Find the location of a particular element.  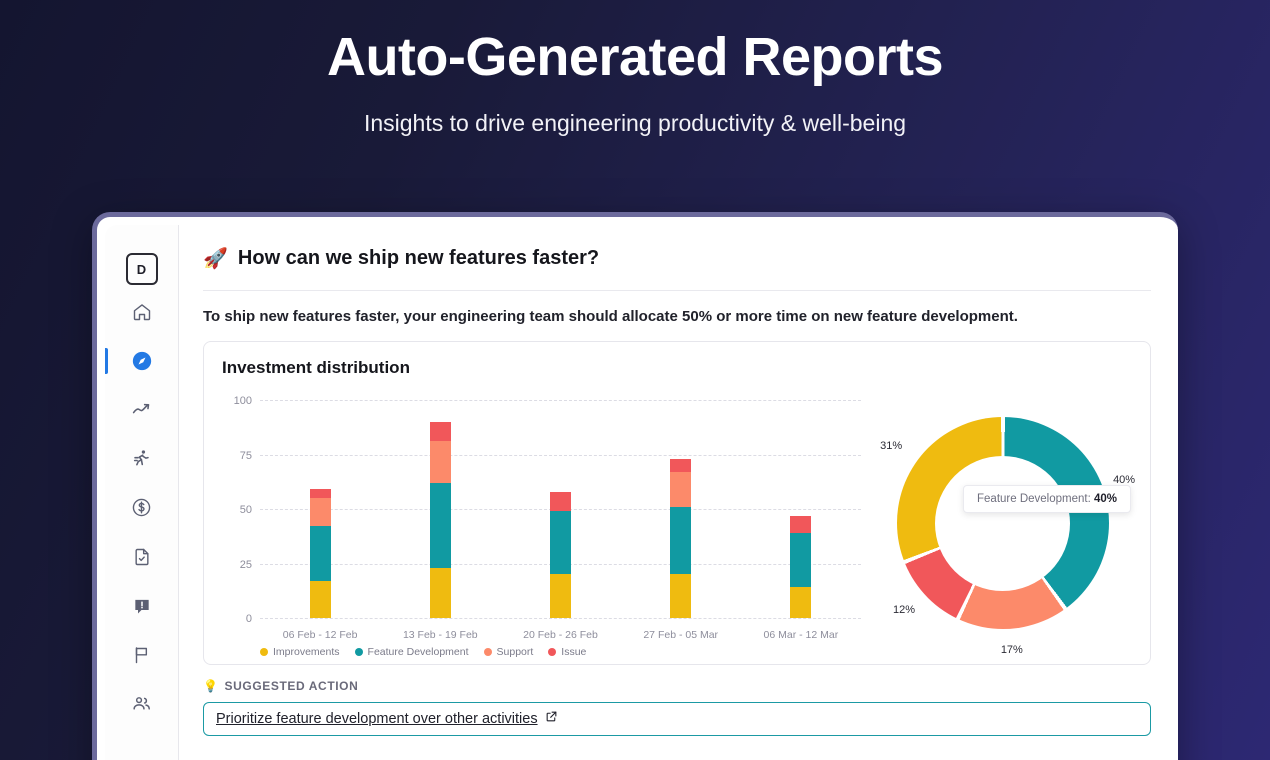

dollar-circle-icon is located at coordinates (141, 507).